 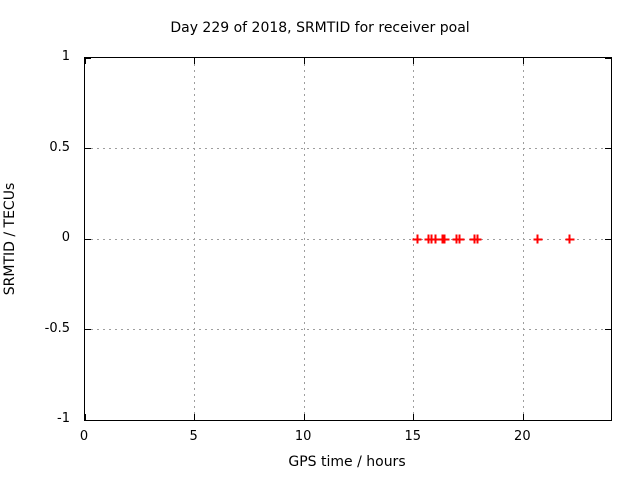 I want to click on y-tick-label: 1, so click(x=65, y=56).